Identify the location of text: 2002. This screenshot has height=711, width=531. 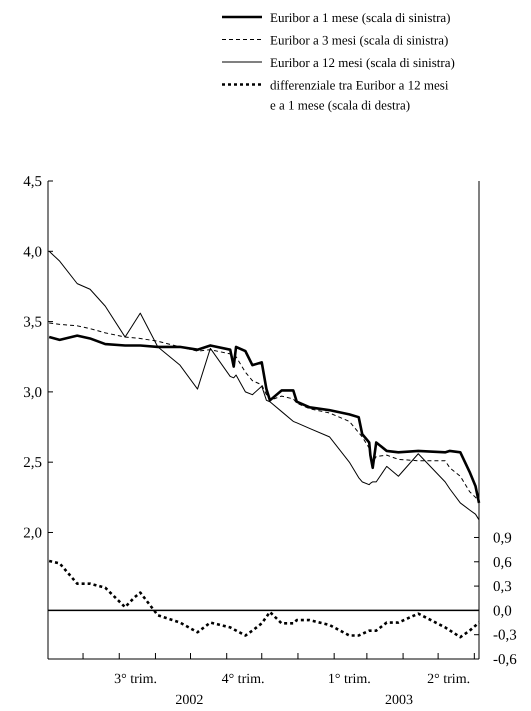
(189, 700).